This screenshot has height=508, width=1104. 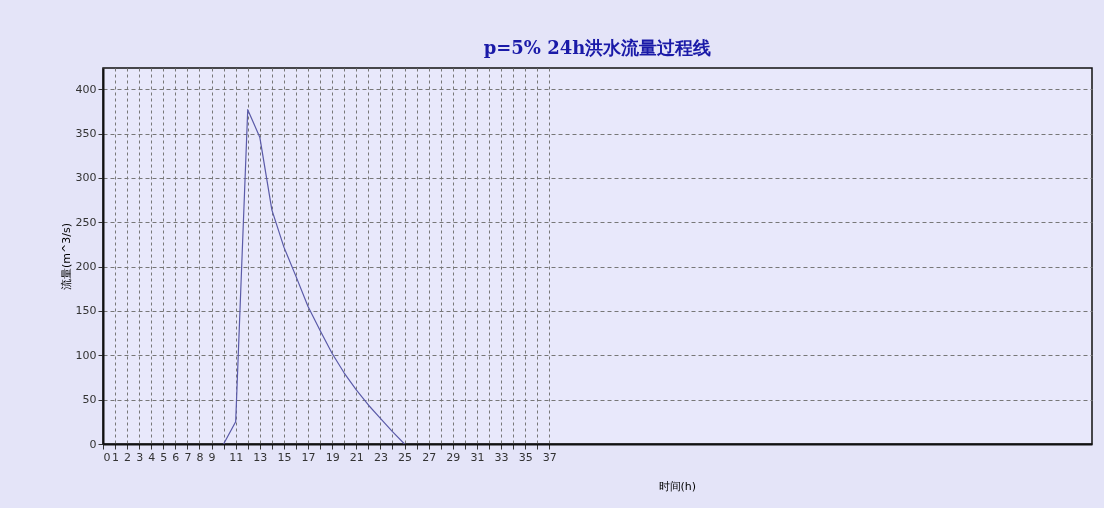 What do you see at coordinates (453, 457) in the screenshot?
I see `x-tick-label: 29` at bounding box center [453, 457].